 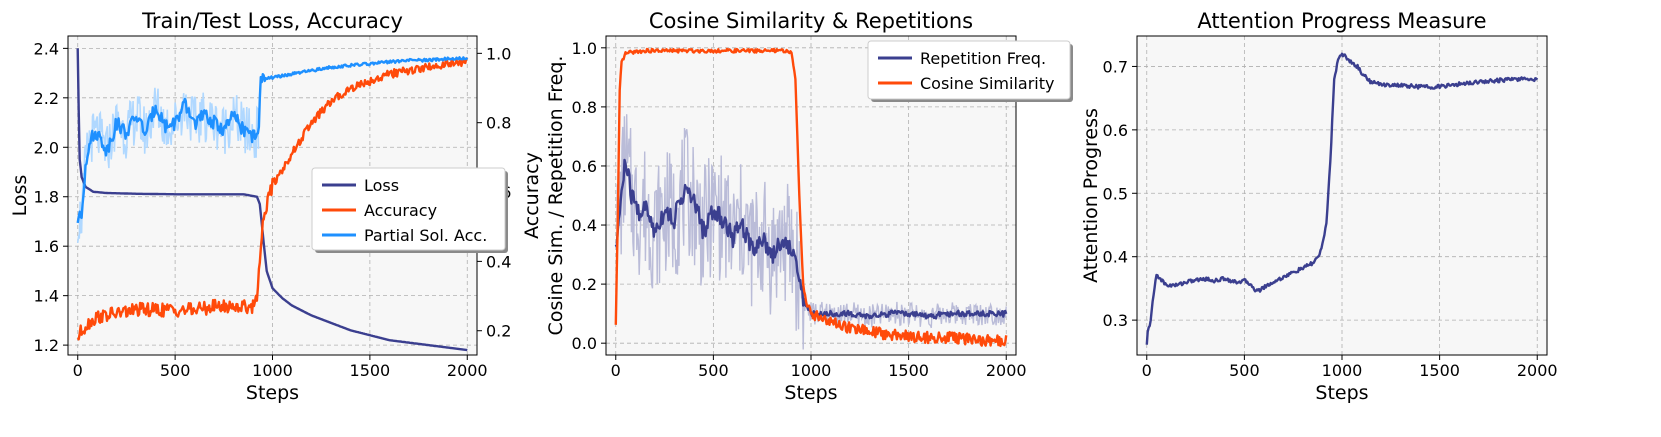 I want to click on y-tick-label: 1.2, so click(x=46, y=345).